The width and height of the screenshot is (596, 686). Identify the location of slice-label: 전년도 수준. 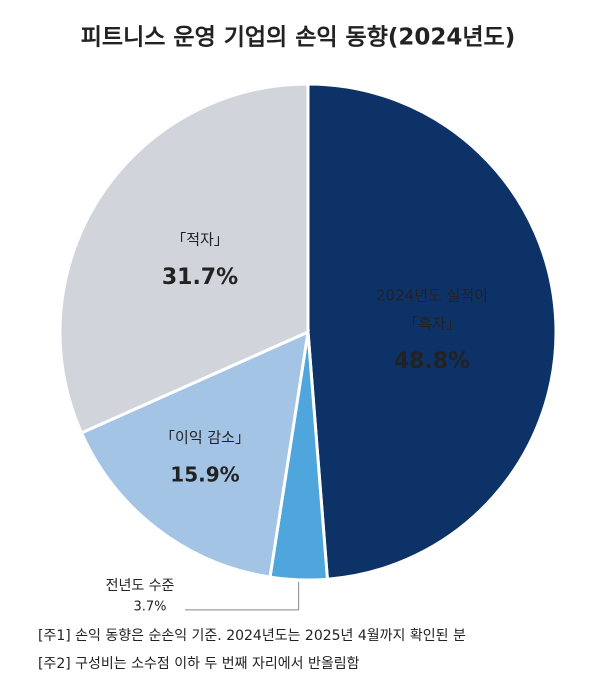
(140, 586).